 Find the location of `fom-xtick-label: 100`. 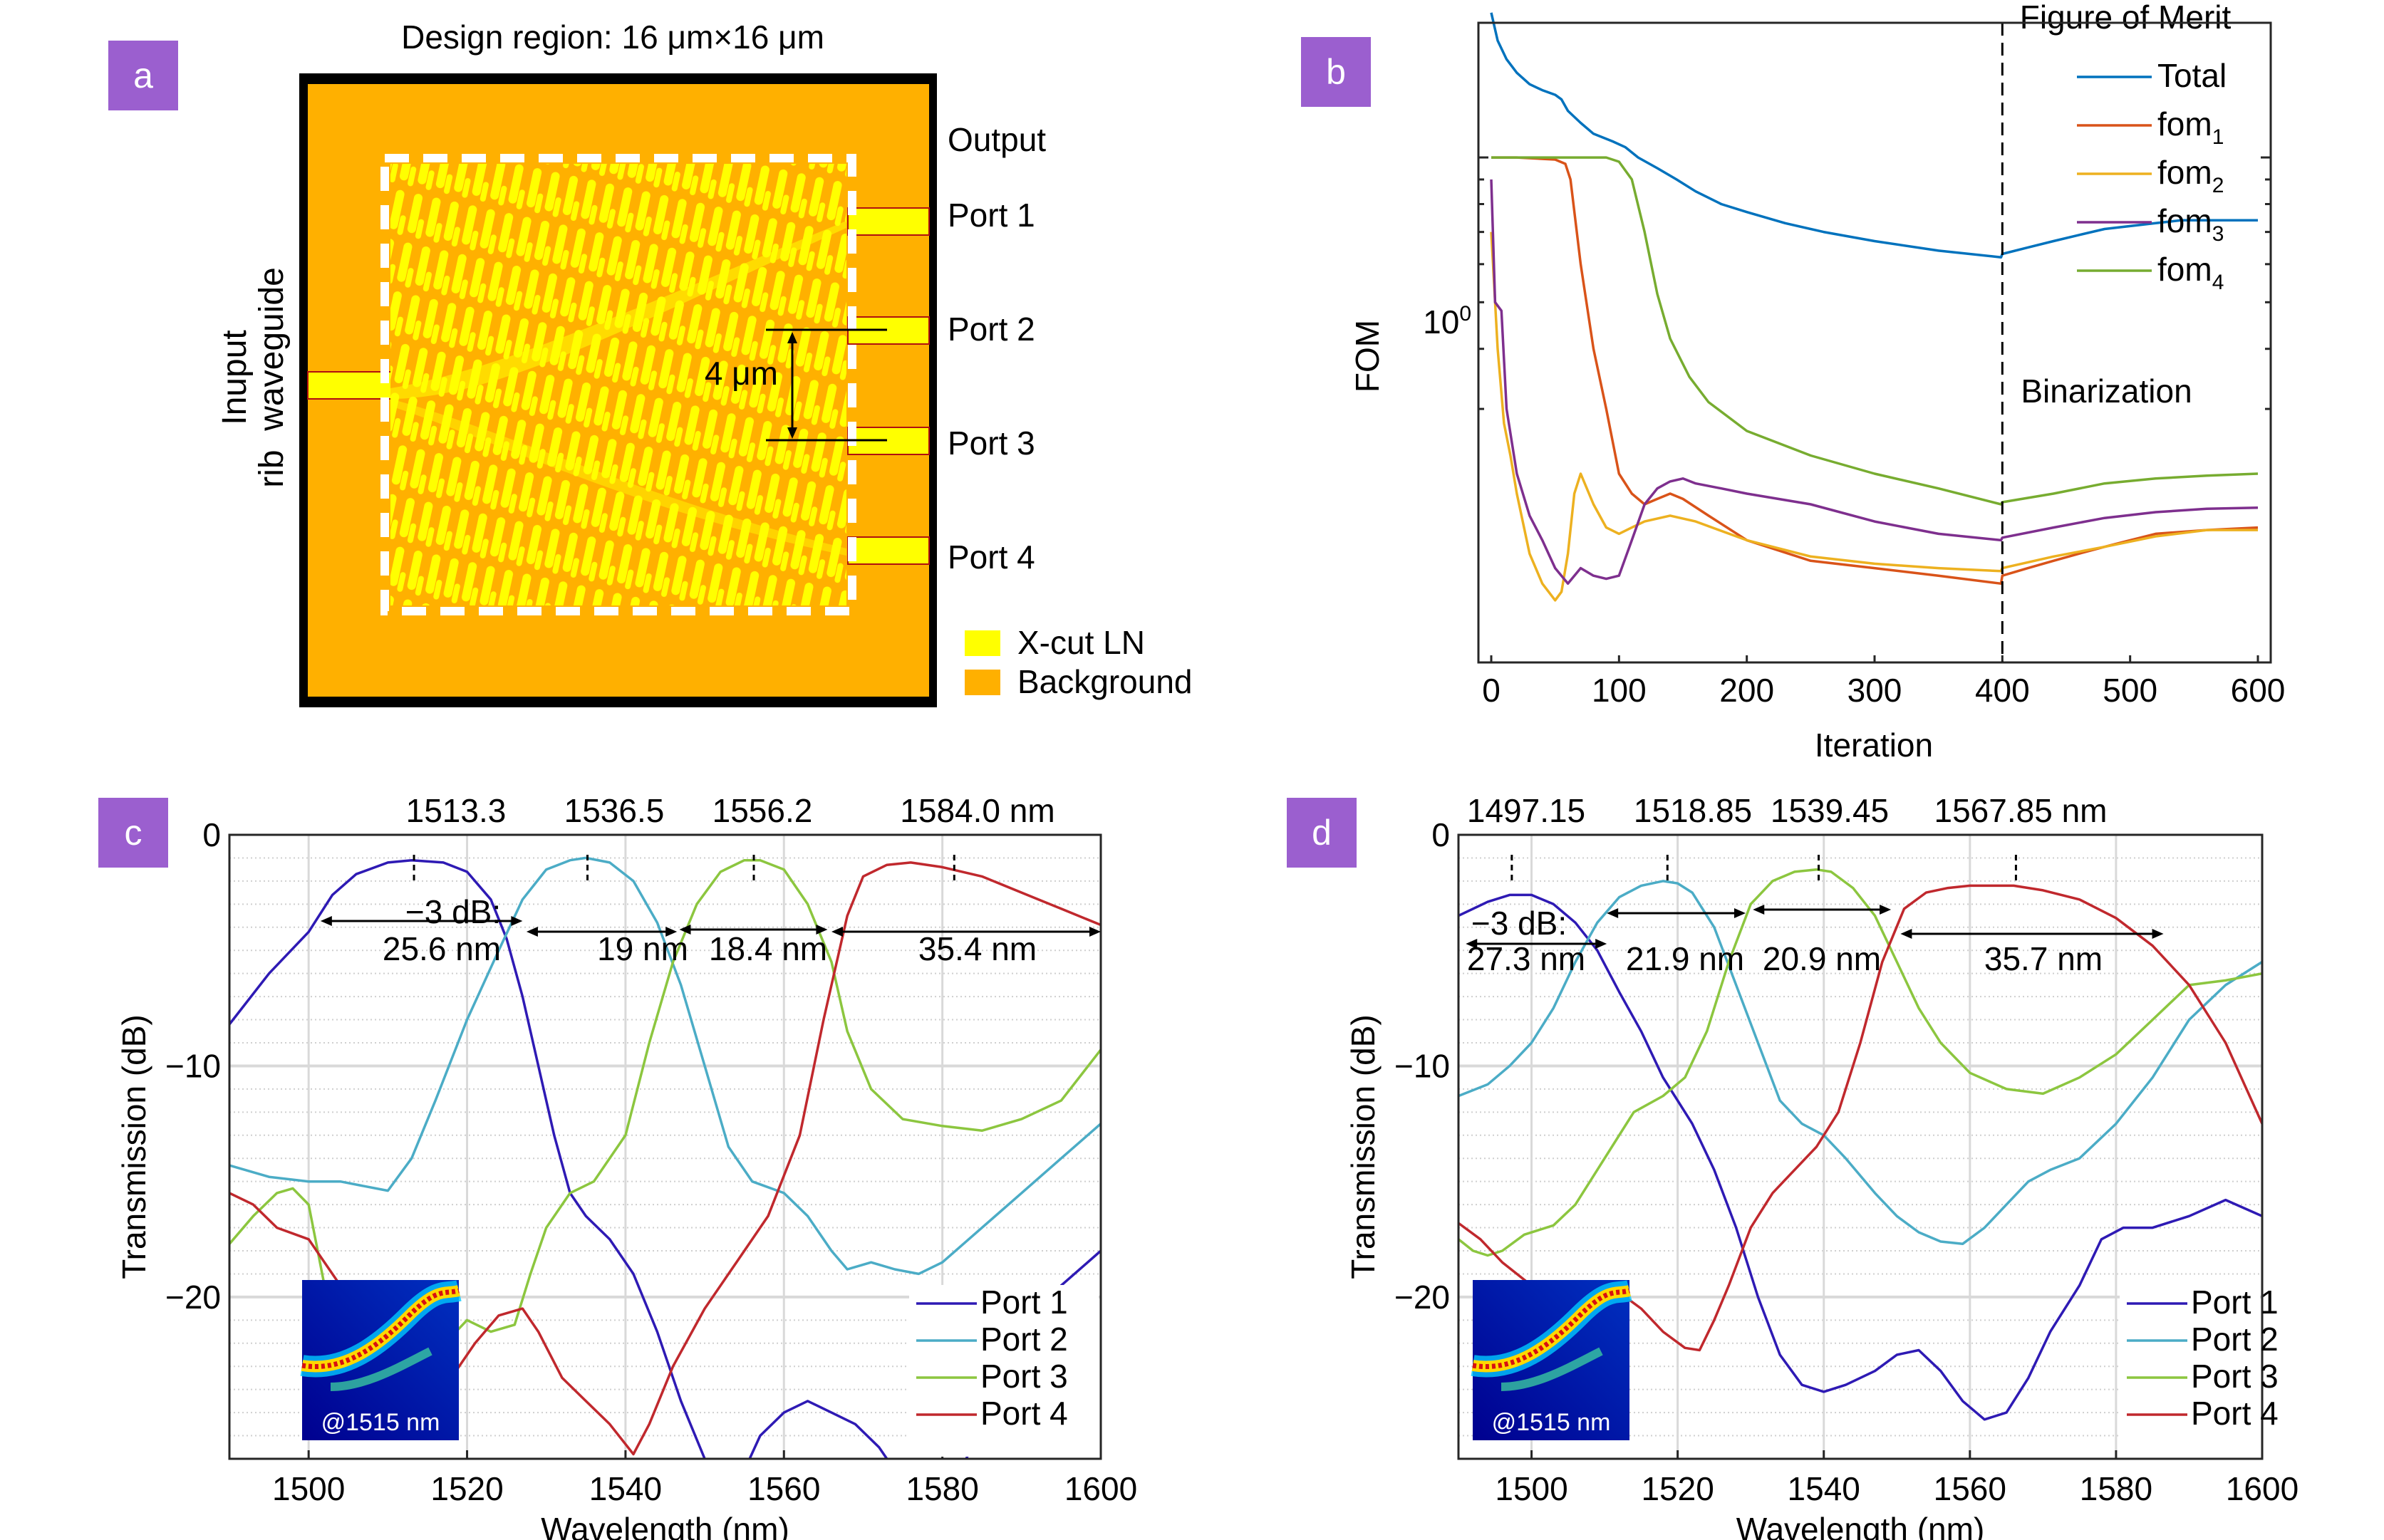

fom-xtick-label: 100 is located at coordinates (1619, 691).